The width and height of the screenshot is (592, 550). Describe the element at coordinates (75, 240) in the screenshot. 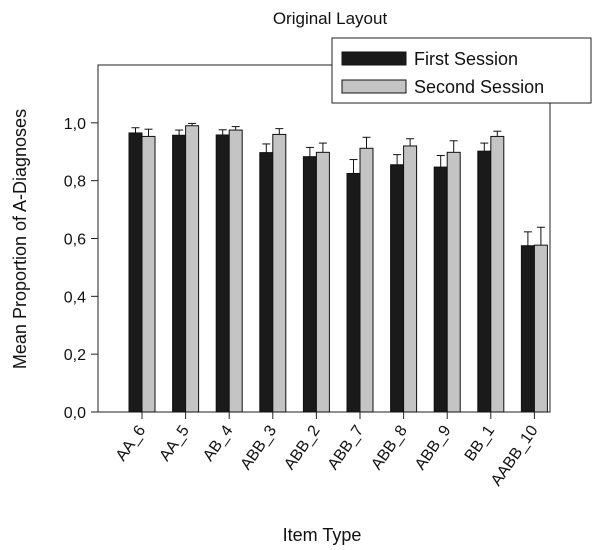

I see `y-tick-label: 0,6` at that location.